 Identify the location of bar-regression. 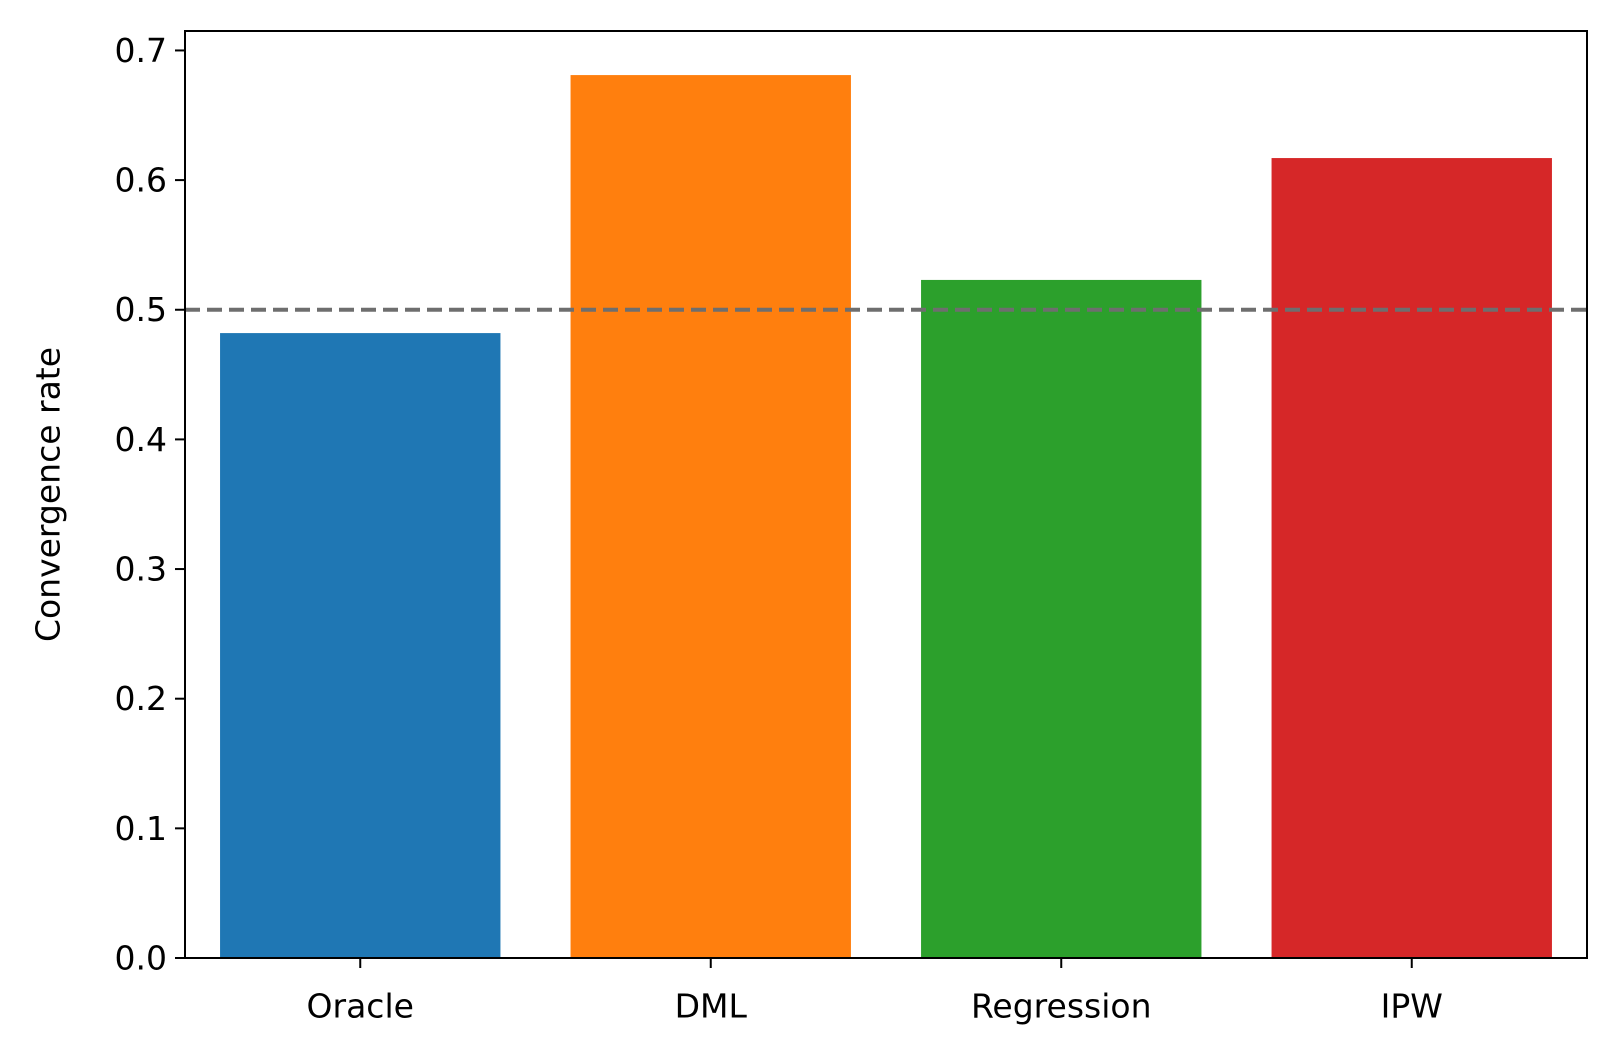
(1061, 618).